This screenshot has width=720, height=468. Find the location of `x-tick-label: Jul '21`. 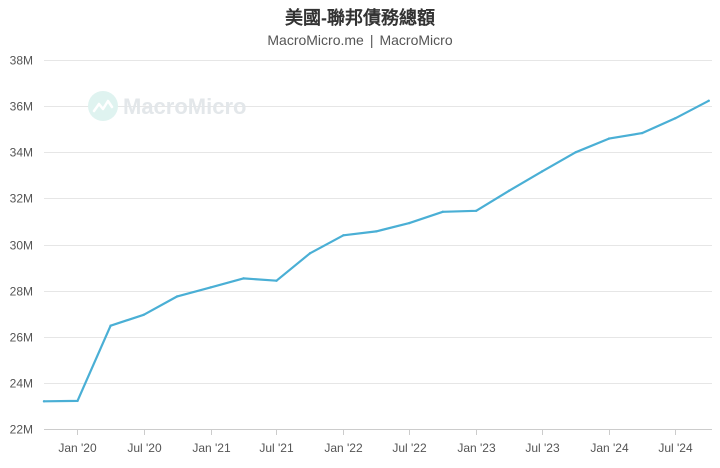

x-tick-label: Jul '21 is located at coordinates (276, 448).